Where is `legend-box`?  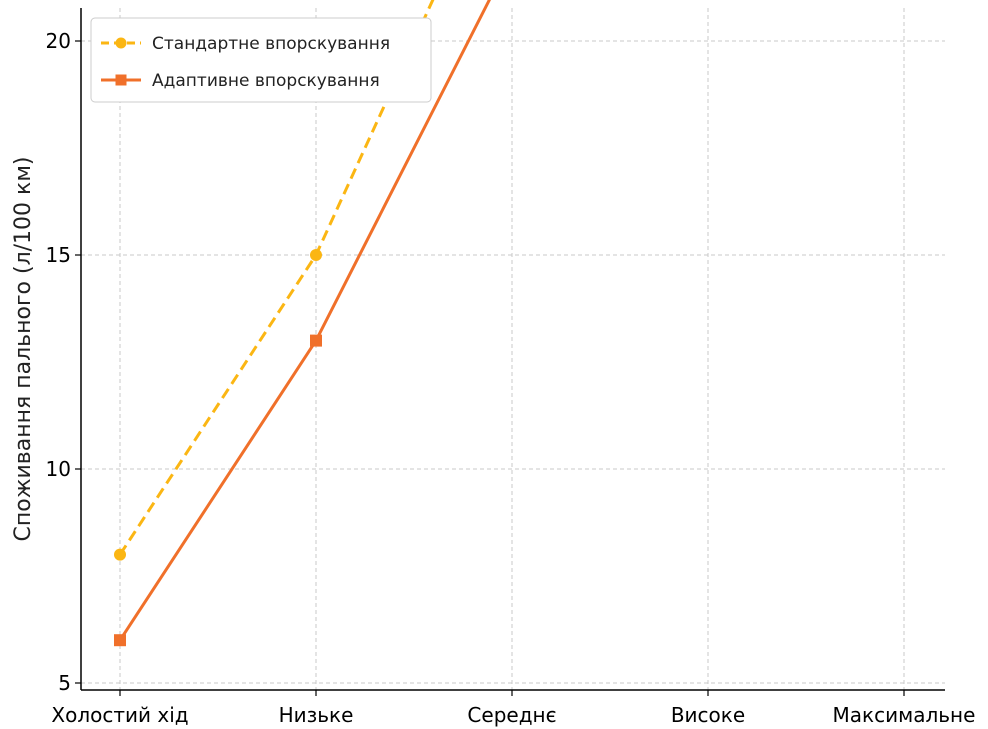 legend-box is located at coordinates (261, 60).